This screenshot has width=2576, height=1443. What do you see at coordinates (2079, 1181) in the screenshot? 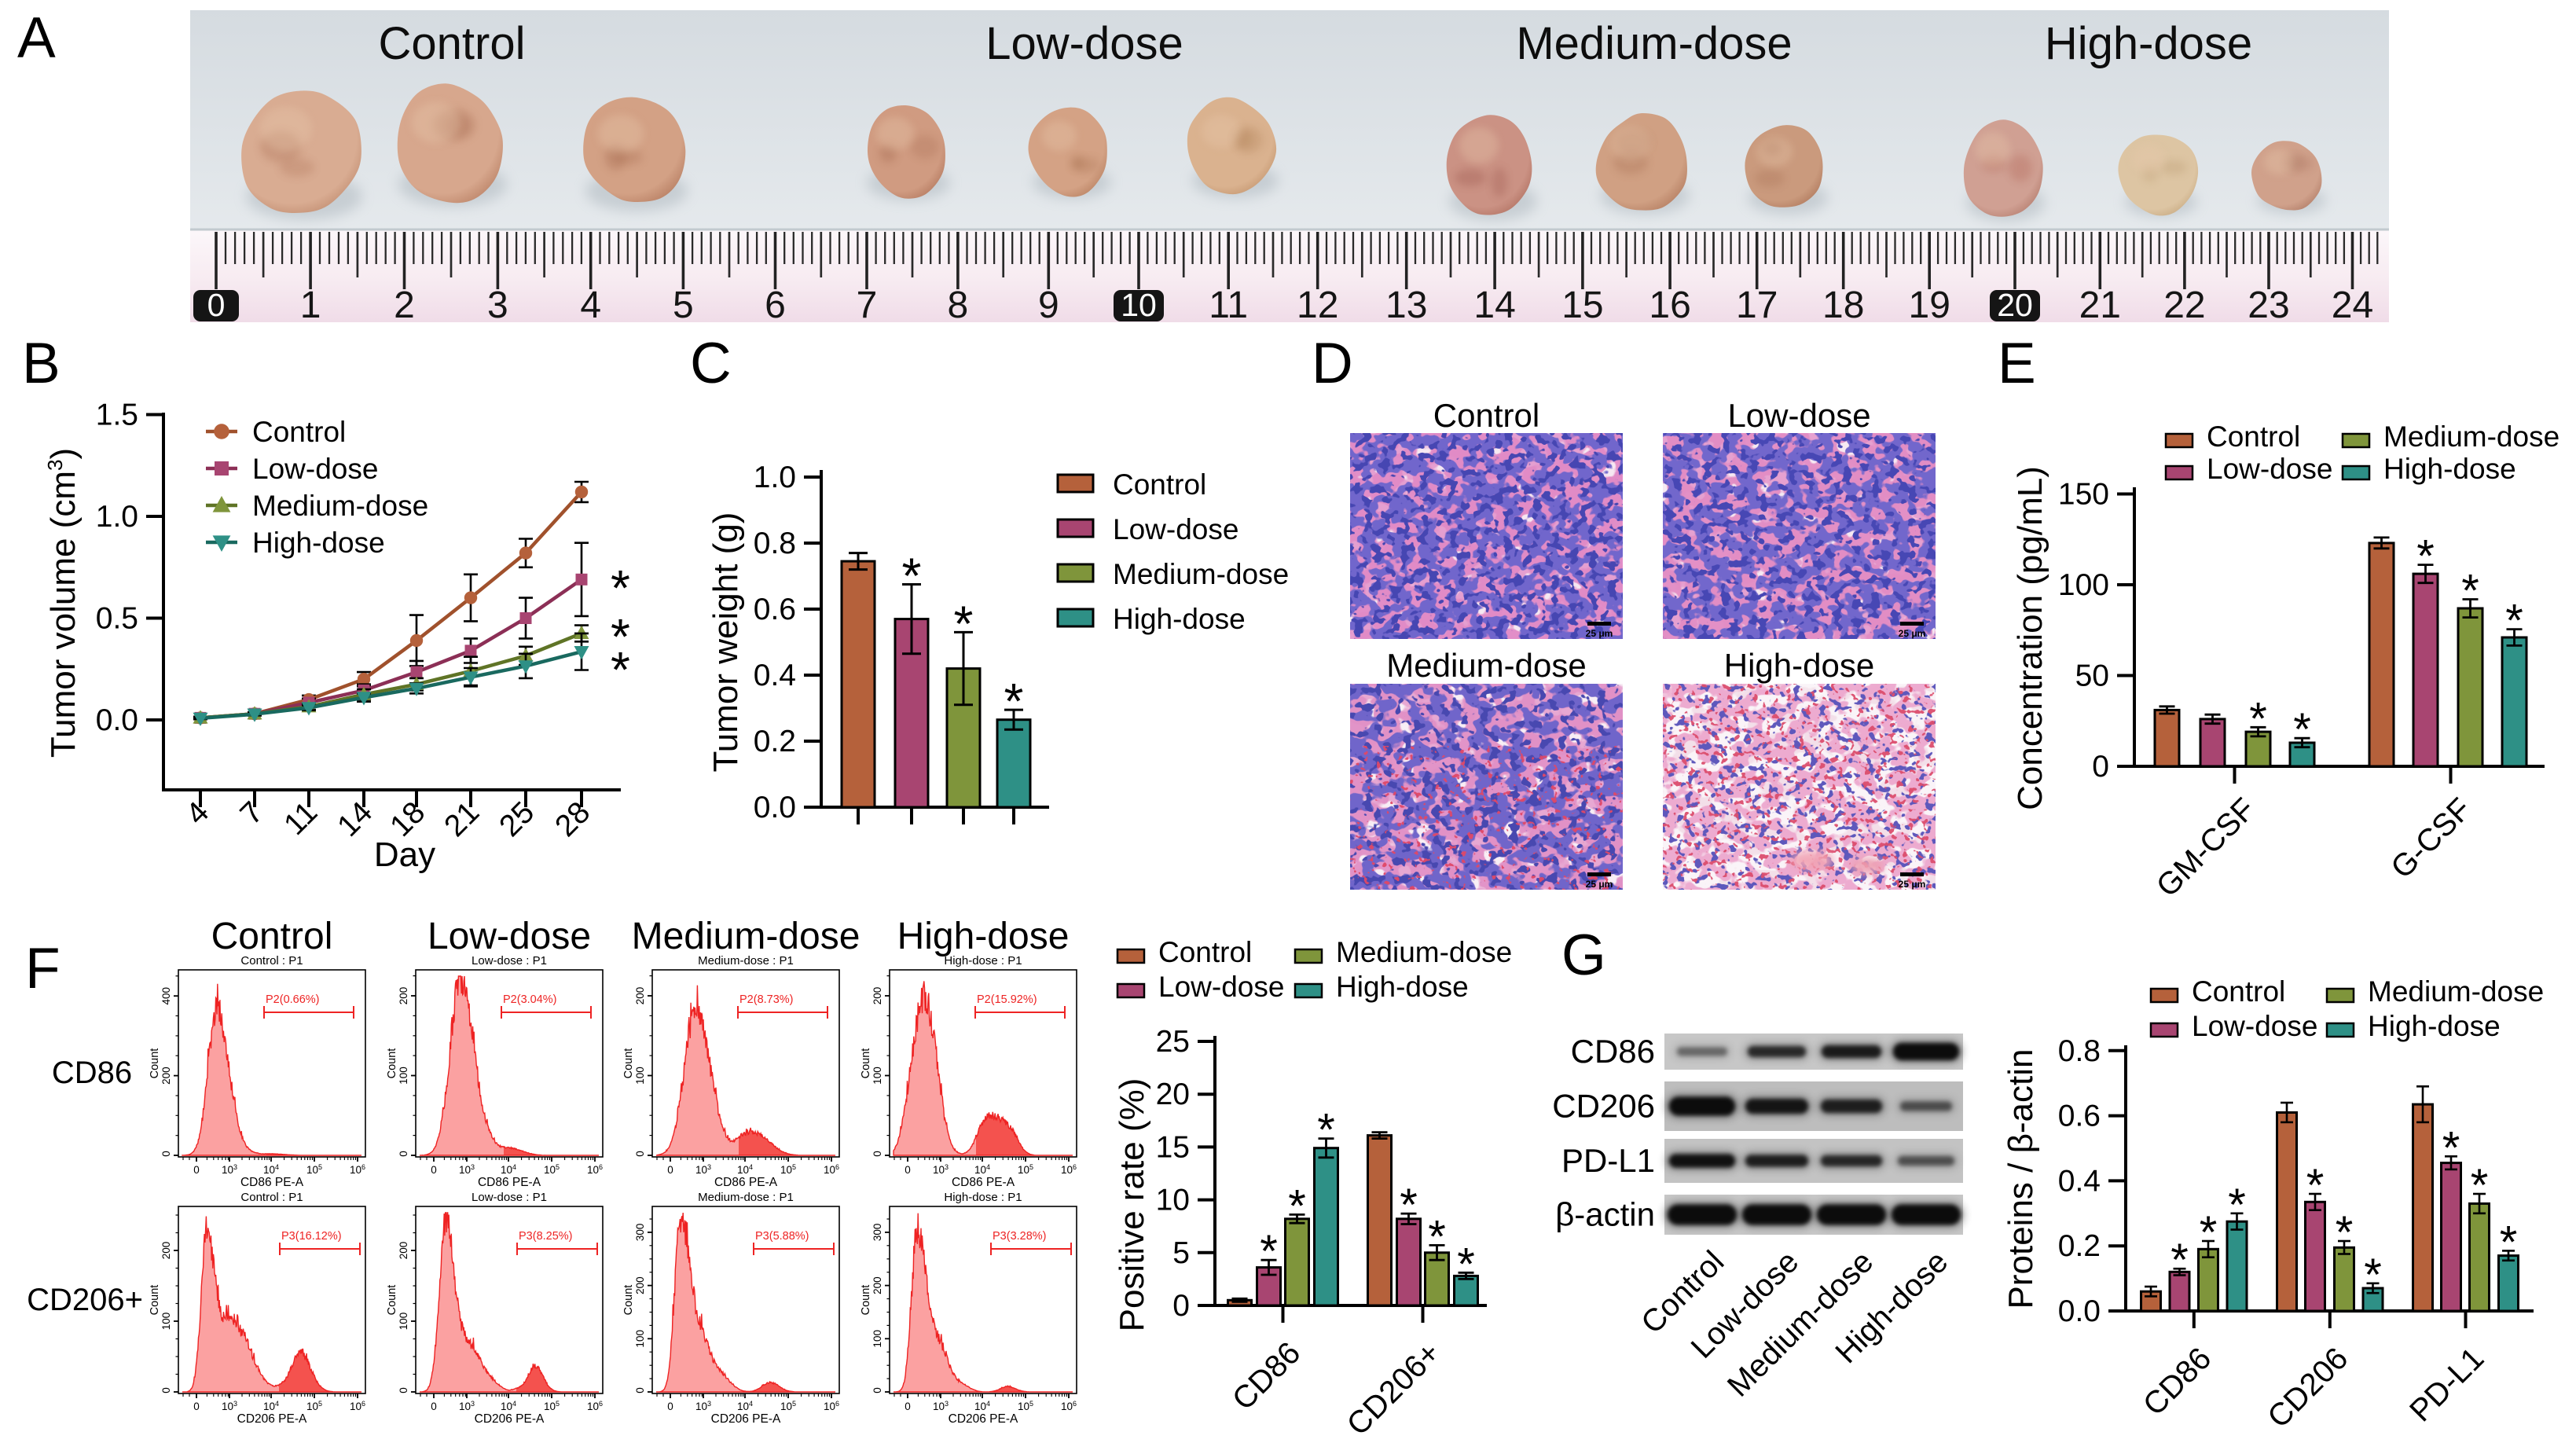
I see `svg-text: 0.4` at bounding box center [2079, 1181].